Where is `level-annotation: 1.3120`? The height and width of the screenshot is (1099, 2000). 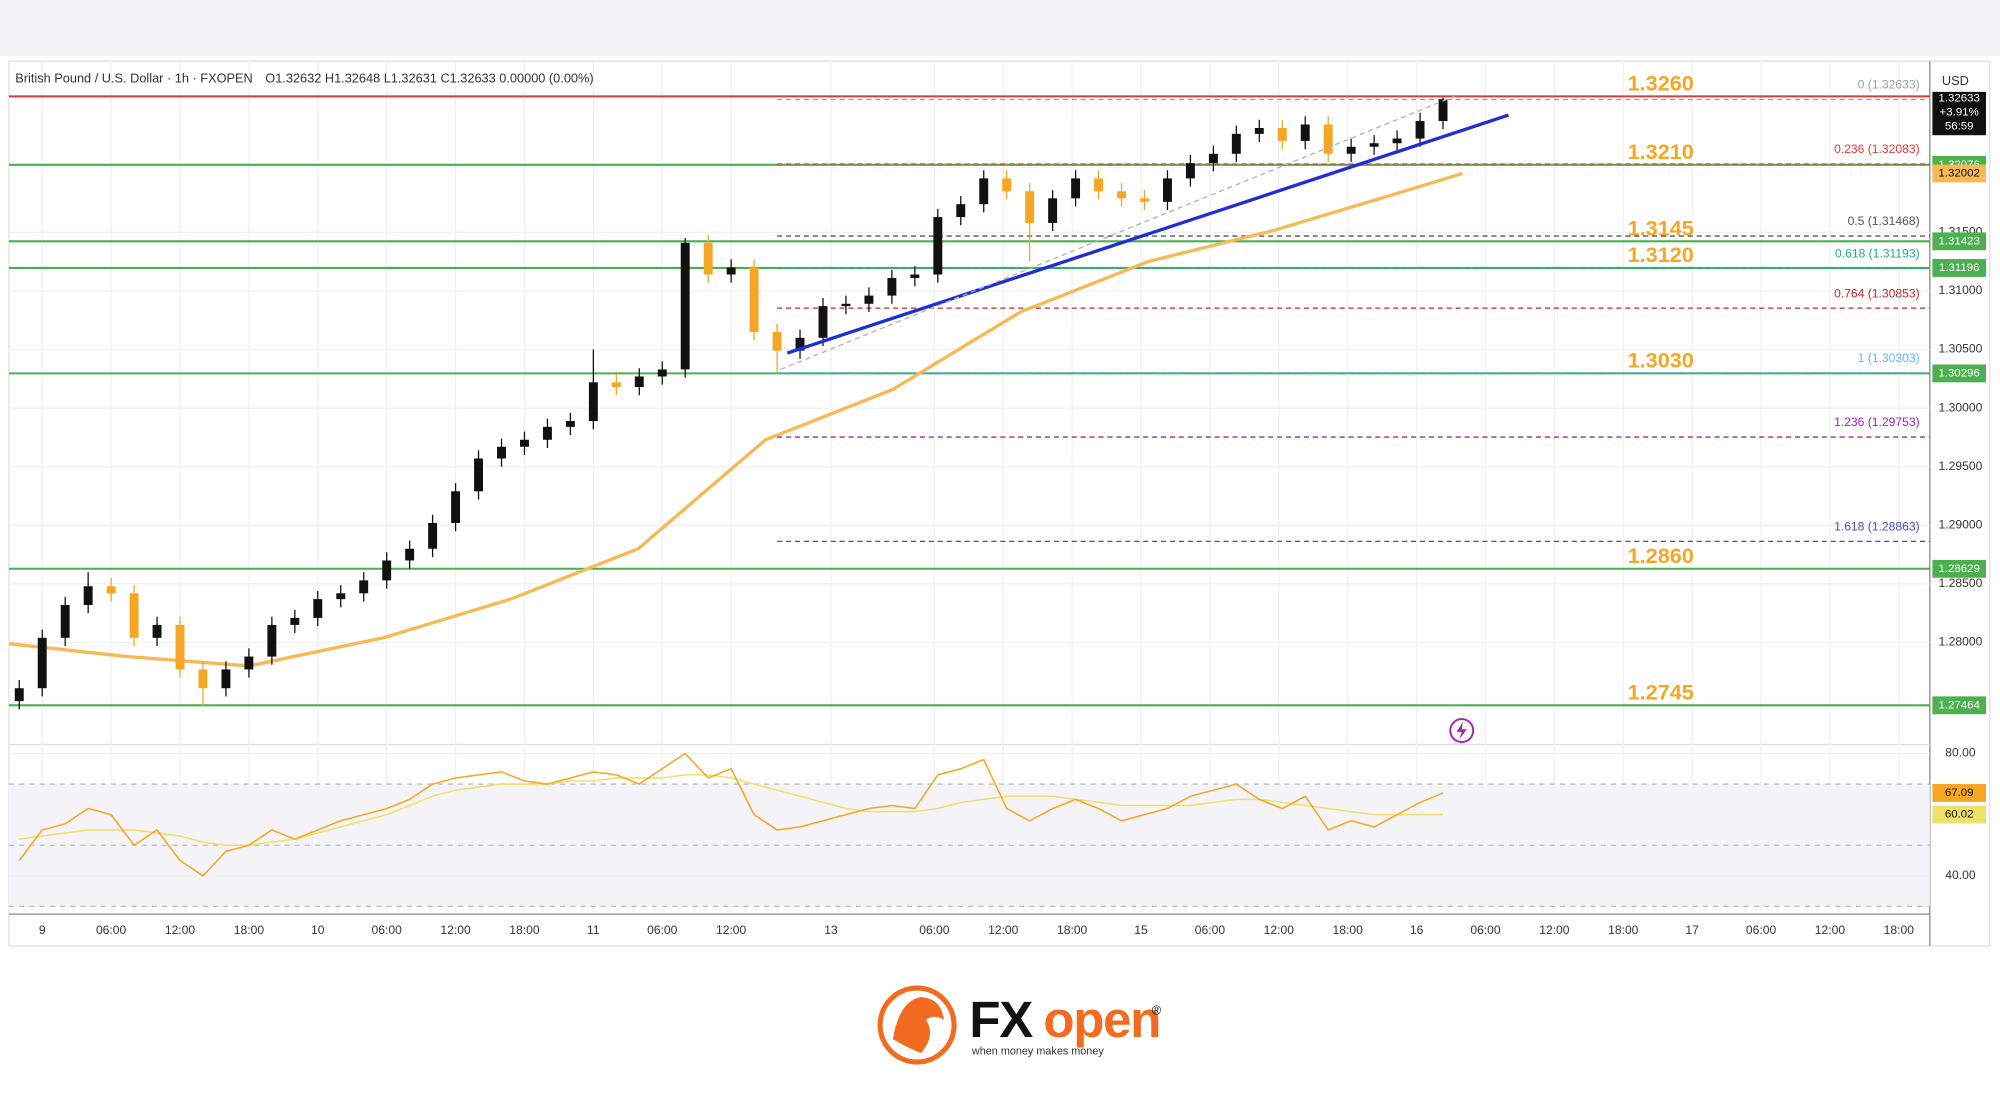
level-annotation: 1.3120 is located at coordinates (1661, 254).